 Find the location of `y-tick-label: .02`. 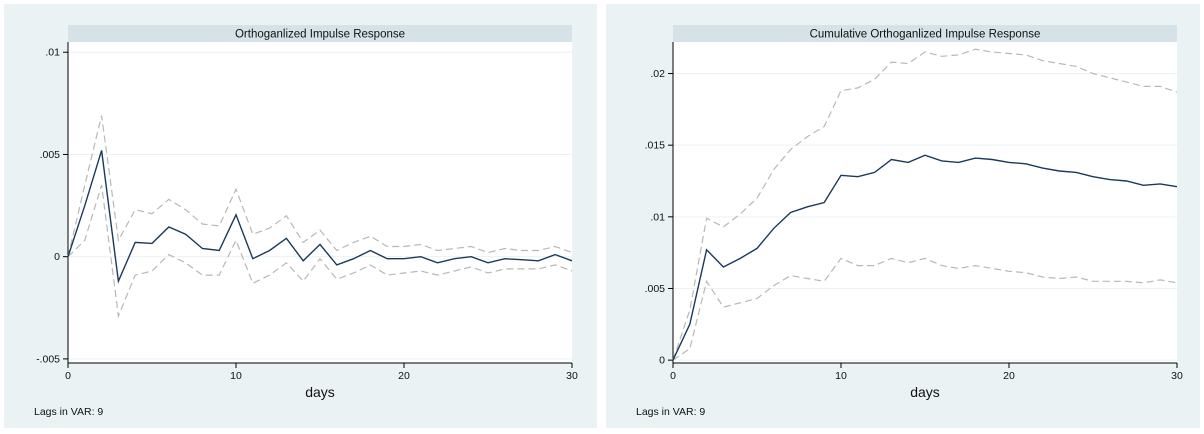

y-tick-label: .02 is located at coordinates (657, 74).